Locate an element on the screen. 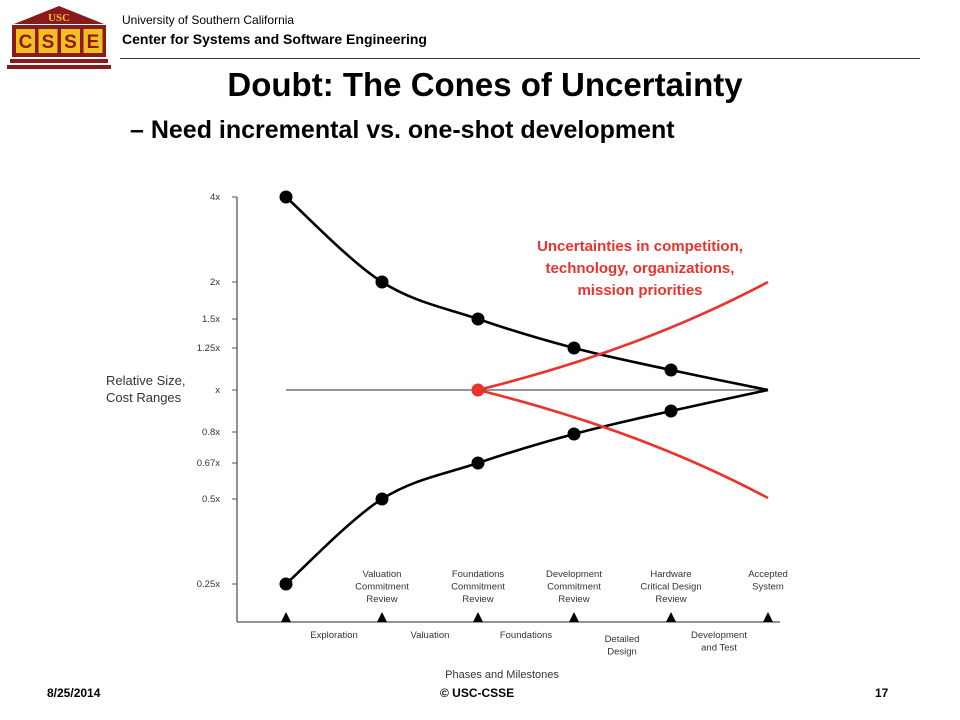 The height and width of the screenshot is (720, 960). x-axis-title: Phases and Milestones is located at coordinates (502, 675).